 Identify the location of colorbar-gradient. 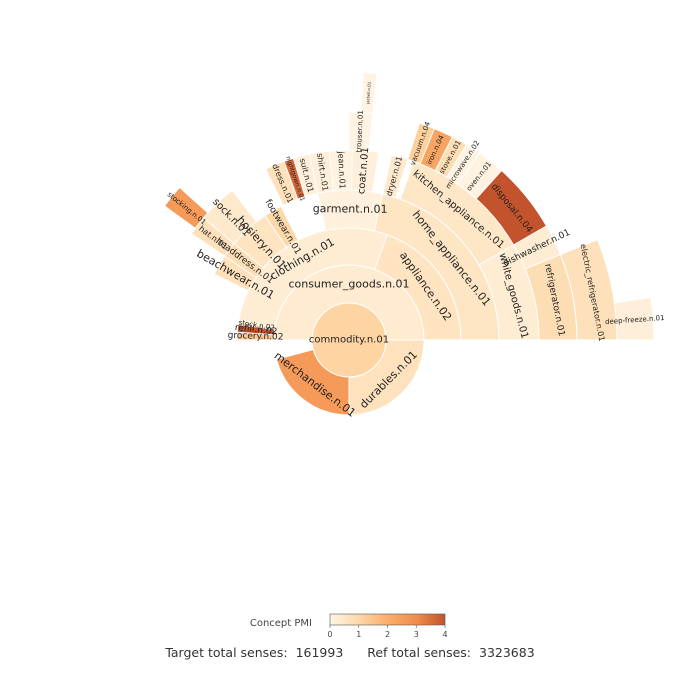
(387, 619).